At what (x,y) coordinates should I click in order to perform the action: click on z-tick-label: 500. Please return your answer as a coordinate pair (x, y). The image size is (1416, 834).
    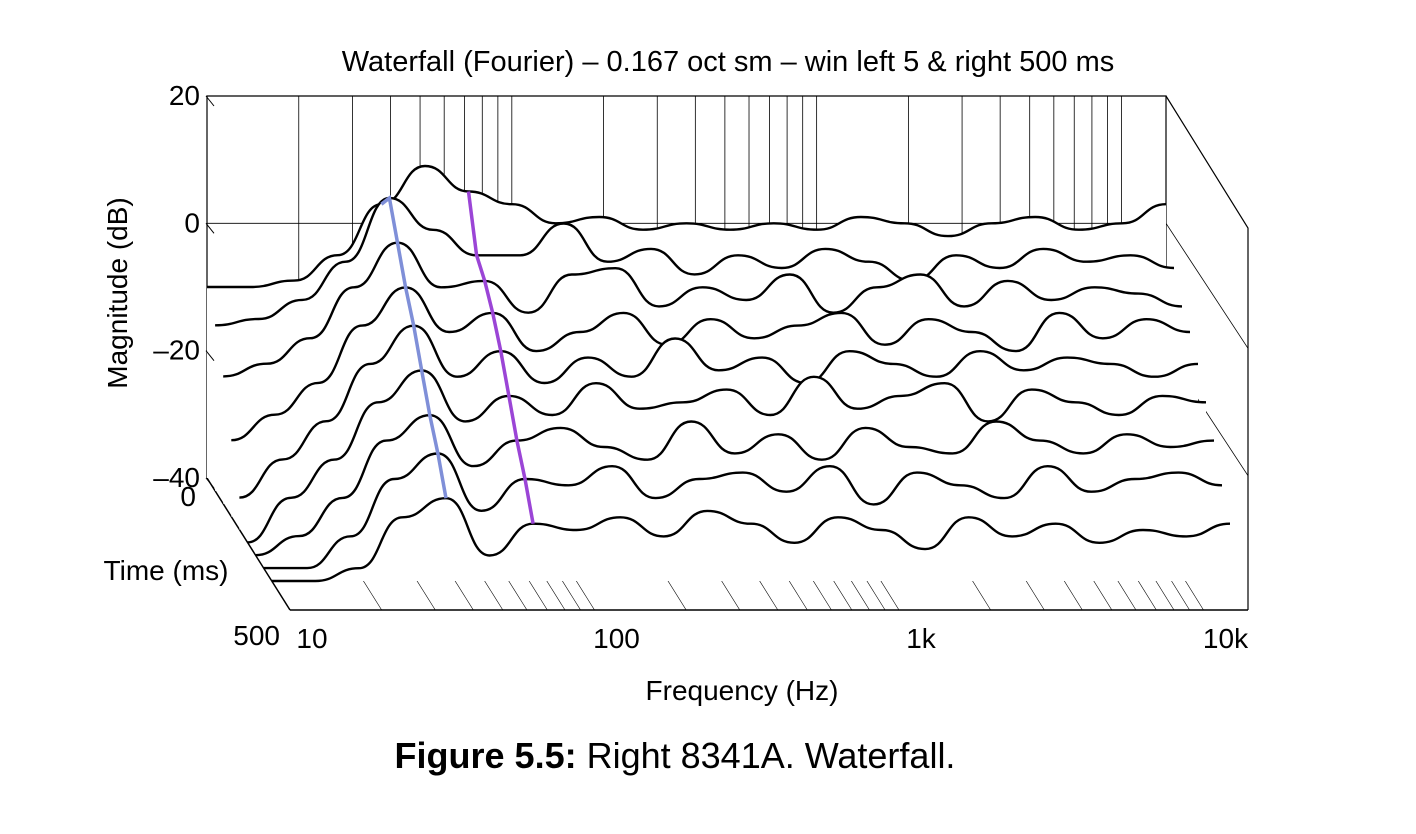
    Looking at the image, I should click on (256, 635).